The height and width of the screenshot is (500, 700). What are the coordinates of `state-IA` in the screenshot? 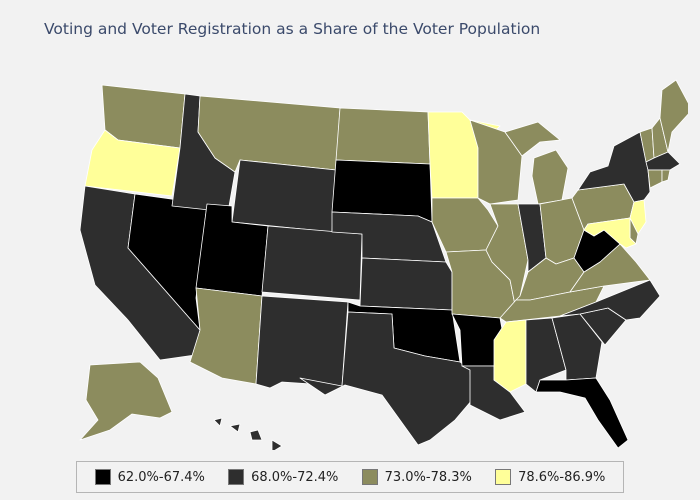 It's located at (465, 225).